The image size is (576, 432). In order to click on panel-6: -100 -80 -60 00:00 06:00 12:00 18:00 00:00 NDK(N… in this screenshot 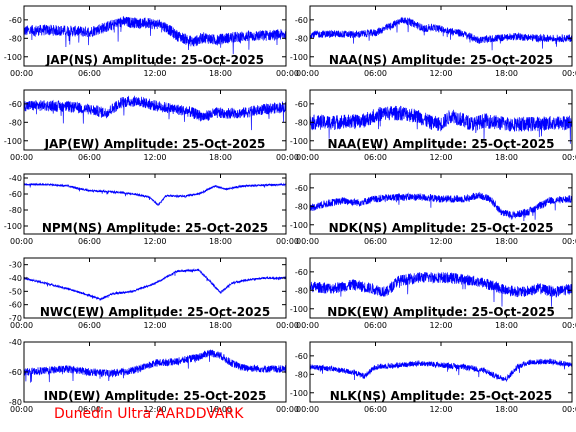, I will do `click(433, 209)`.